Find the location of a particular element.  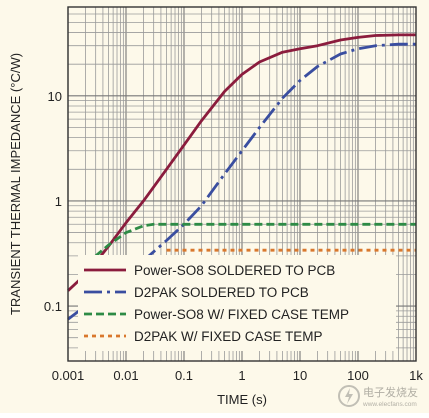

legend-label-1: Power-SO8 SOLDERED TO PCB is located at coordinates (234, 270).